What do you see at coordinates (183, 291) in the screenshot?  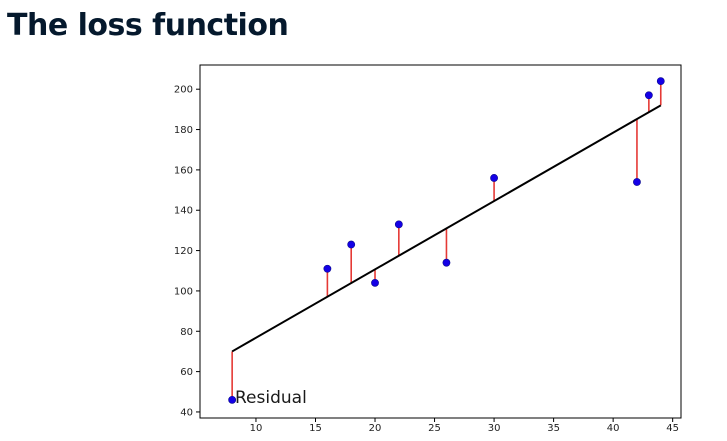 I see `y-tick-label: 100` at bounding box center [183, 291].